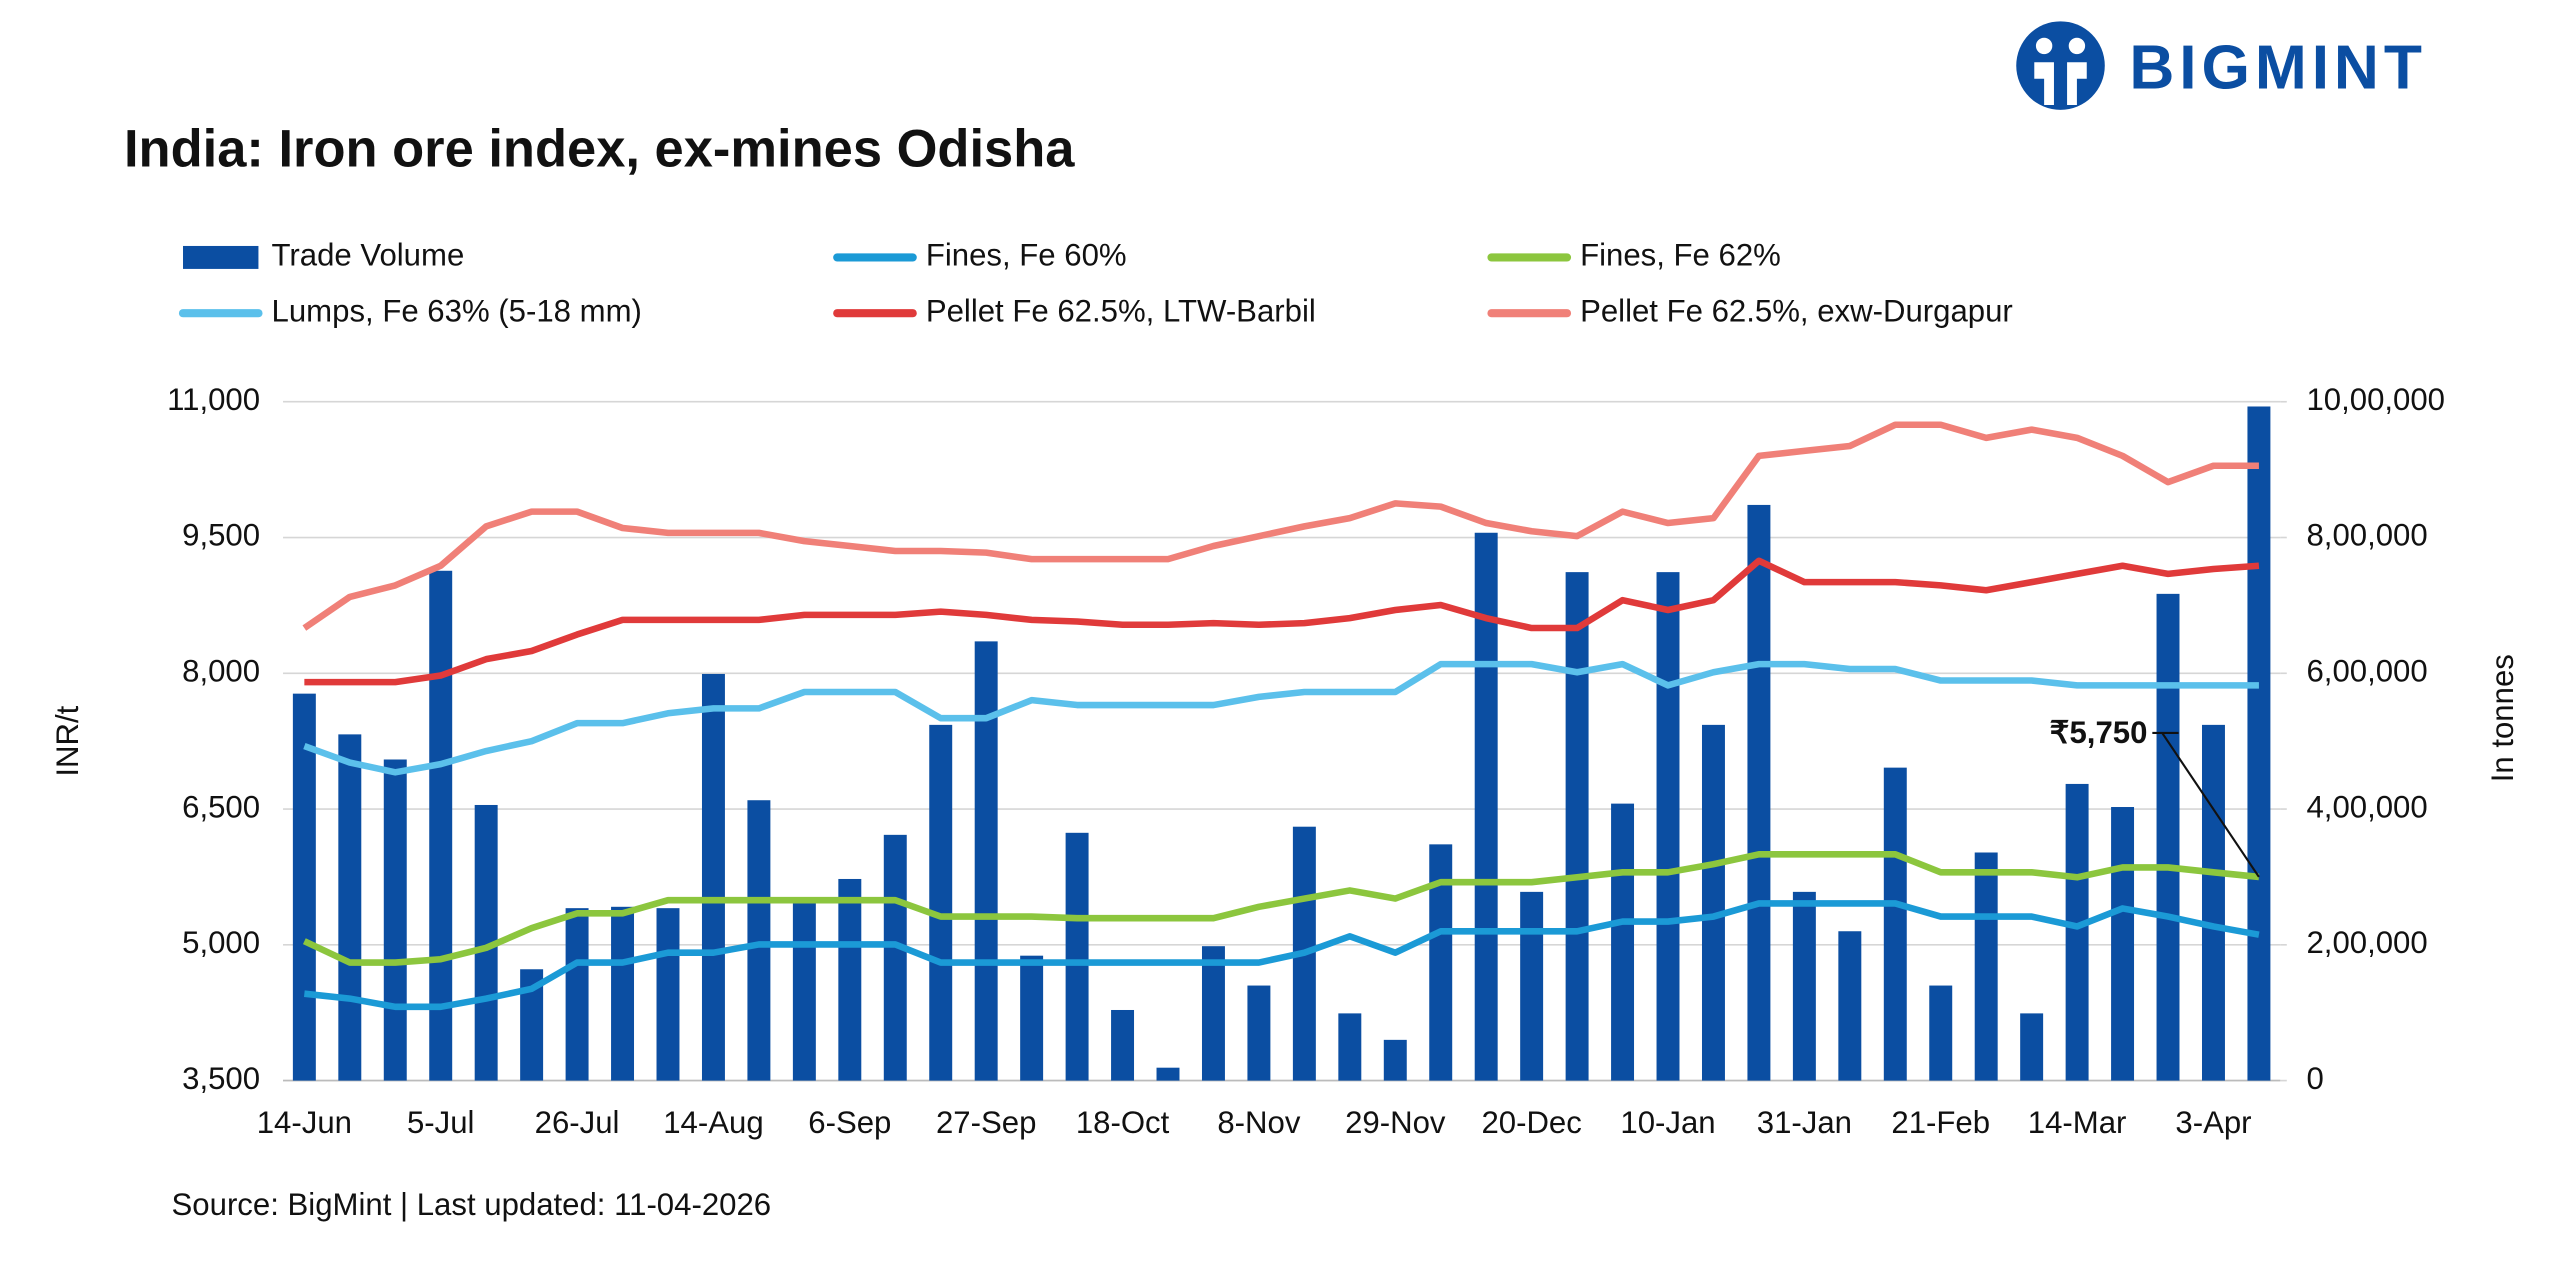  I want to click on x-tick-label: 14-Mar, so click(2077, 1122).